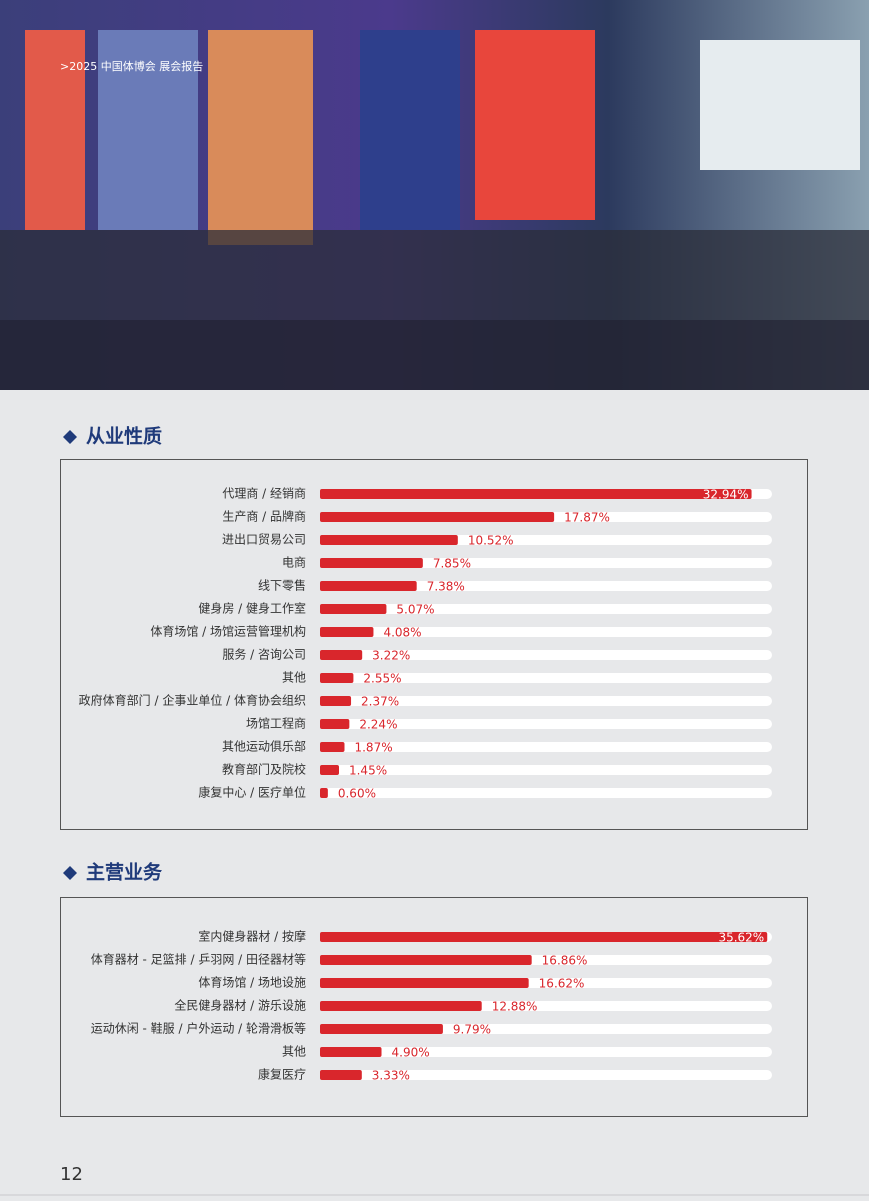 This screenshot has height=1201, width=869. Describe the element at coordinates (124, 436) in the screenshot. I see `section-title: 从业性质` at that location.